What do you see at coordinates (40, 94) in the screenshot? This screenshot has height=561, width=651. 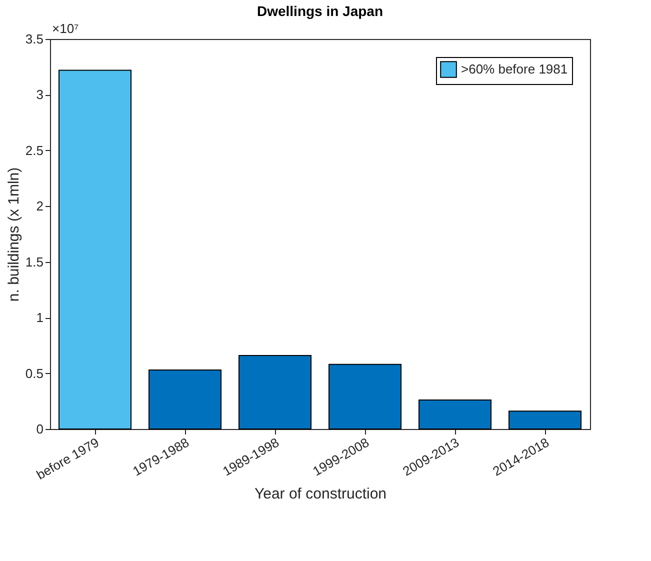 I see `y-tick-label: 3` at bounding box center [40, 94].